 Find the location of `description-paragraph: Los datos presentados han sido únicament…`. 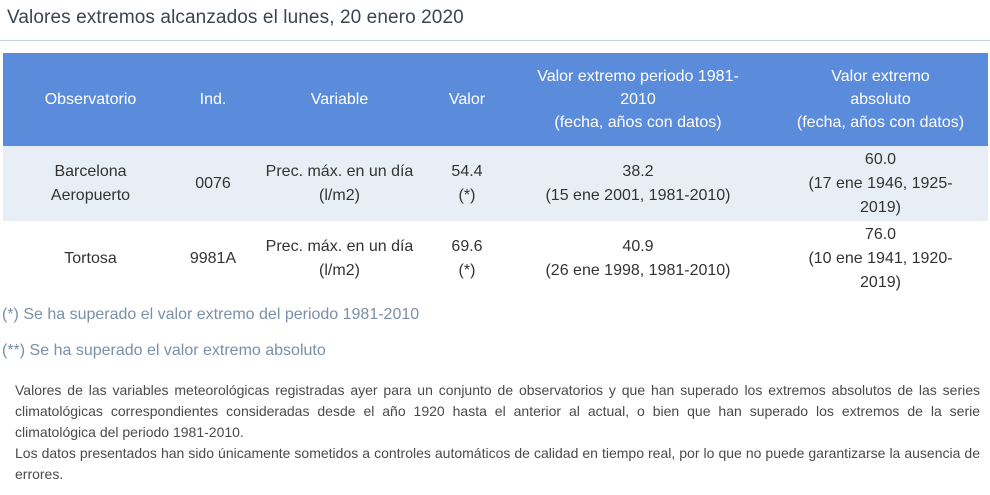

description-paragraph: Los datos presentados han sido únicament… is located at coordinates (497, 463).